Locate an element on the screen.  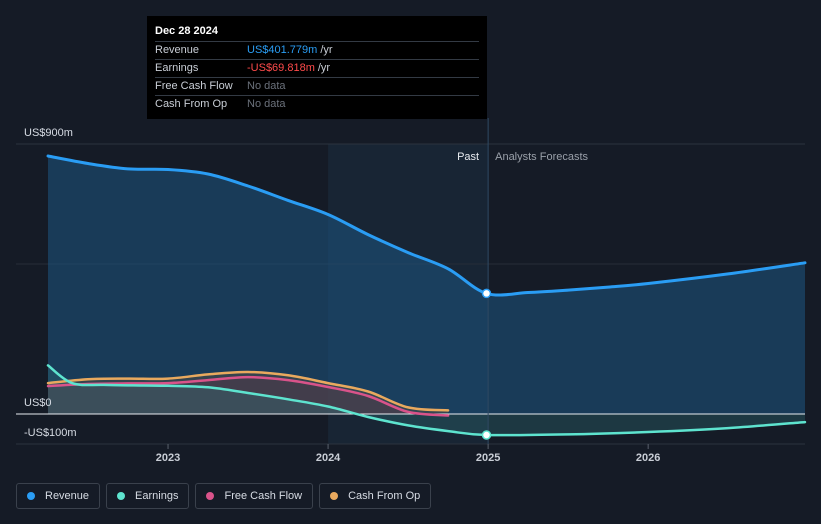
earnings-point is located at coordinates (486, 435).